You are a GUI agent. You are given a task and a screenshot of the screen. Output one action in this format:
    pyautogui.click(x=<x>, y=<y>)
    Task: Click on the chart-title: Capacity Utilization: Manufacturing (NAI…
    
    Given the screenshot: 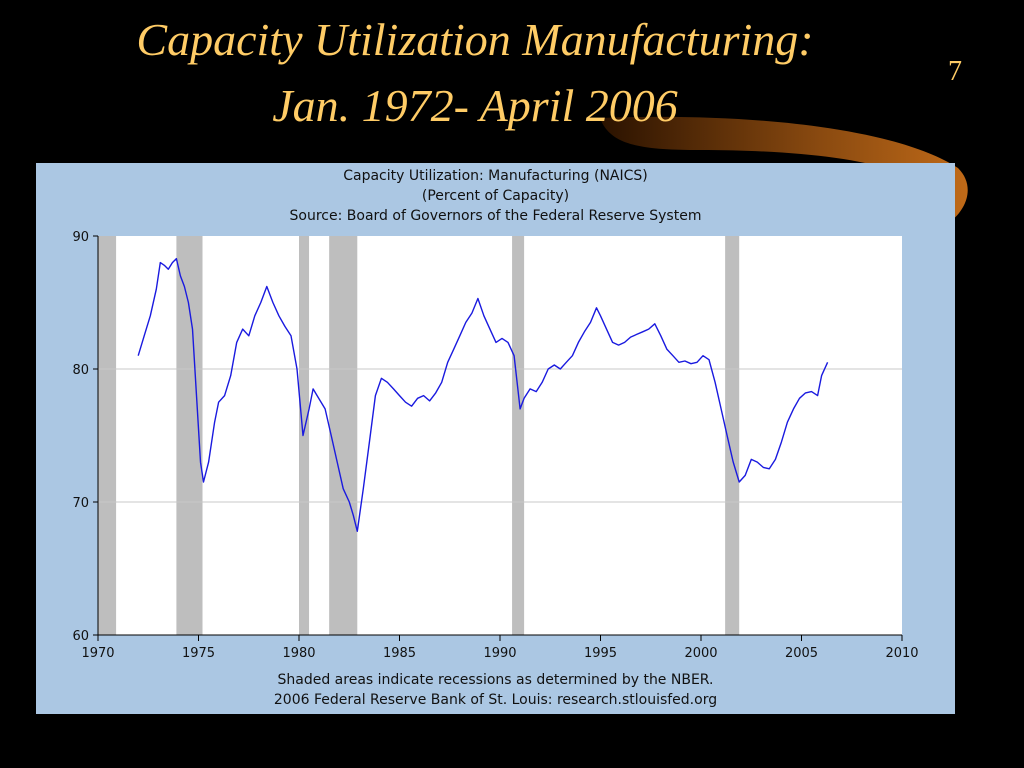 What is the action you would take?
    pyautogui.click(x=495, y=176)
    